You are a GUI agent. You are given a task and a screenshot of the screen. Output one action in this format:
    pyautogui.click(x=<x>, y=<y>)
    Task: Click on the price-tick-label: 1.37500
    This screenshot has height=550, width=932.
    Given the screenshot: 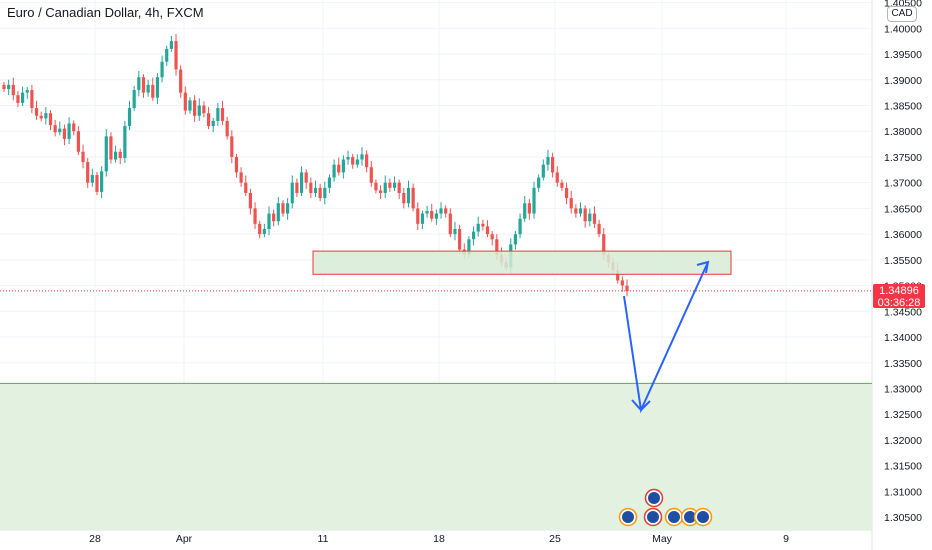 What is the action you would take?
    pyautogui.click(x=903, y=158)
    